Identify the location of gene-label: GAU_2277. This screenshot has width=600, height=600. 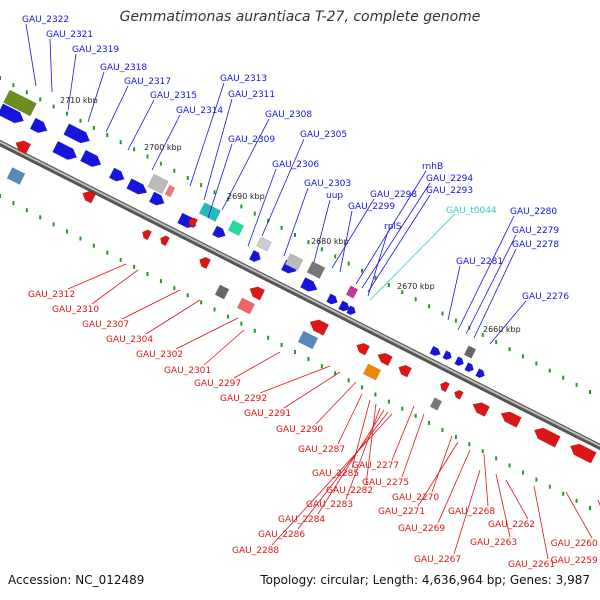
(375, 466).